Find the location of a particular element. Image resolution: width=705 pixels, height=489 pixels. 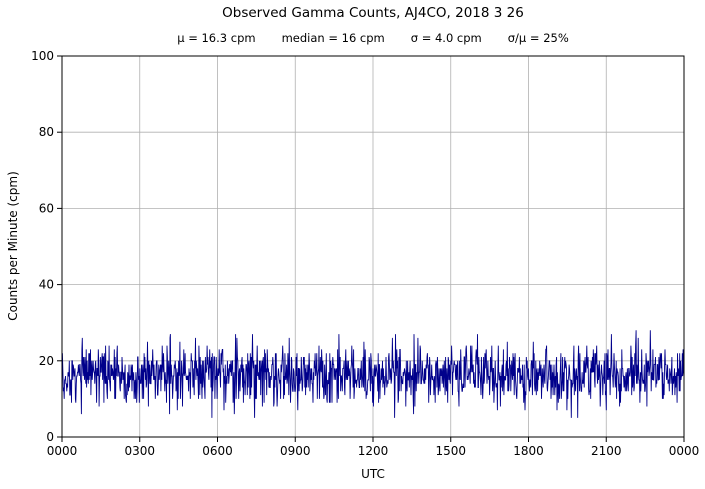

x-axis-label: UTC is located at coordinates (373, 474).